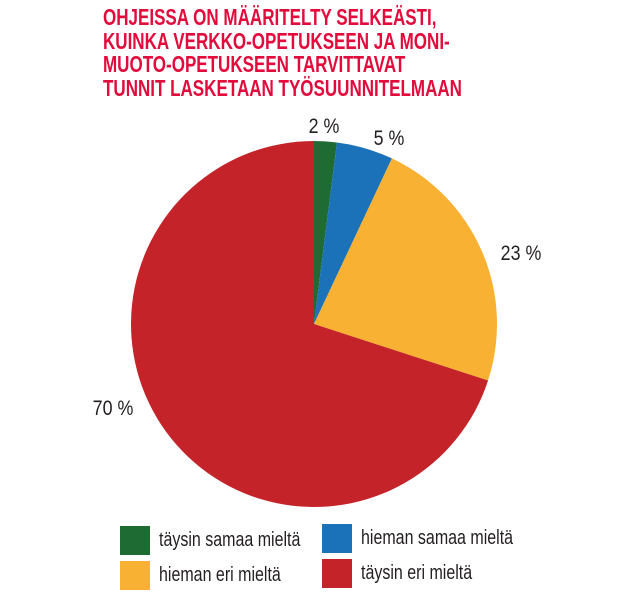 The height and width of the screenshot is (592, 634). I want to click on legend-label: hieman samaa mieltä, so click(437, 538).